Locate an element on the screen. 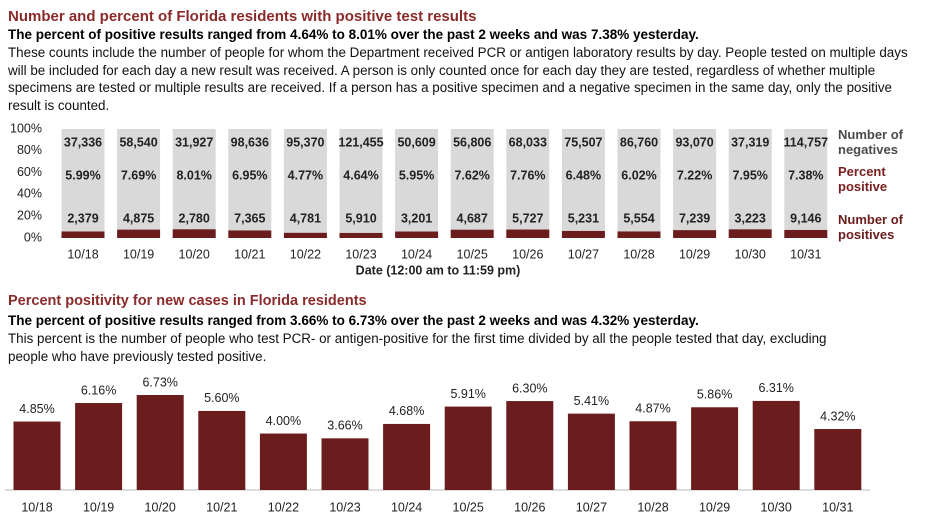  value-label: 4,687 is located at coordinates (472, 218).